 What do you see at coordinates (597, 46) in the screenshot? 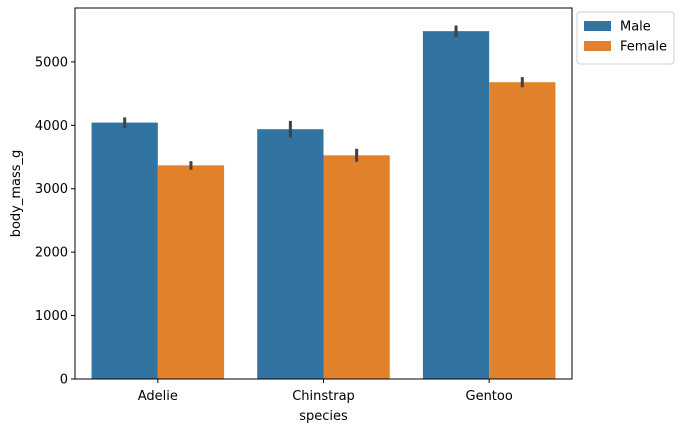
I see `legend-swatch-female` at bounding box center [597, 46].